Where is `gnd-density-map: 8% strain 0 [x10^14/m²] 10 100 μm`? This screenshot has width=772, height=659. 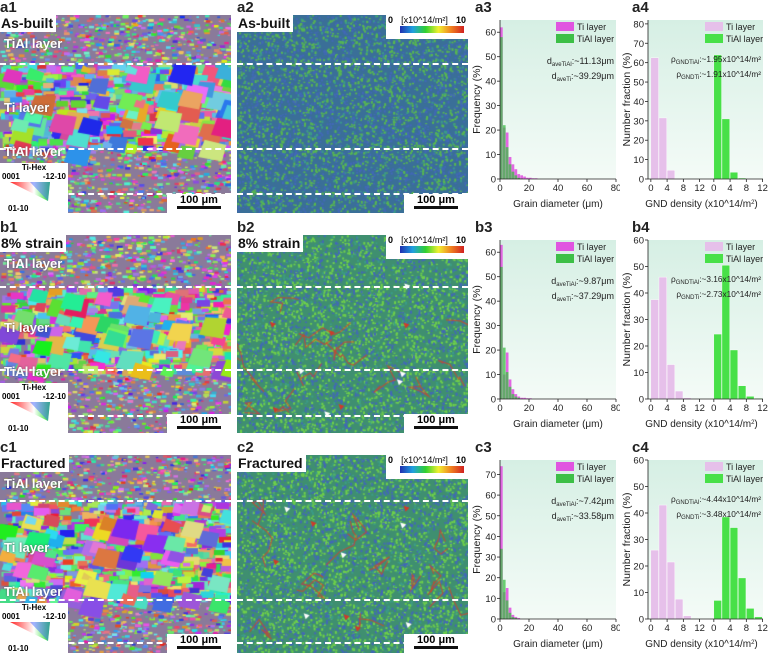 gnd-density-map: 8% strain 0 [x10^14/m²] 10 100 μm is located at coordinates (352, 334).